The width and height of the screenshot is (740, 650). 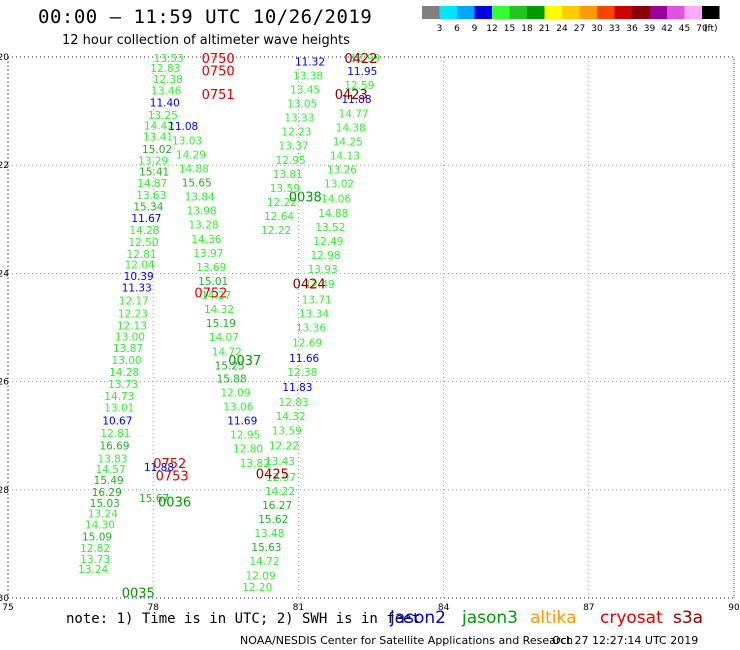 I want to click on swh-value-label: 10.39, so click(x=139, y=277).